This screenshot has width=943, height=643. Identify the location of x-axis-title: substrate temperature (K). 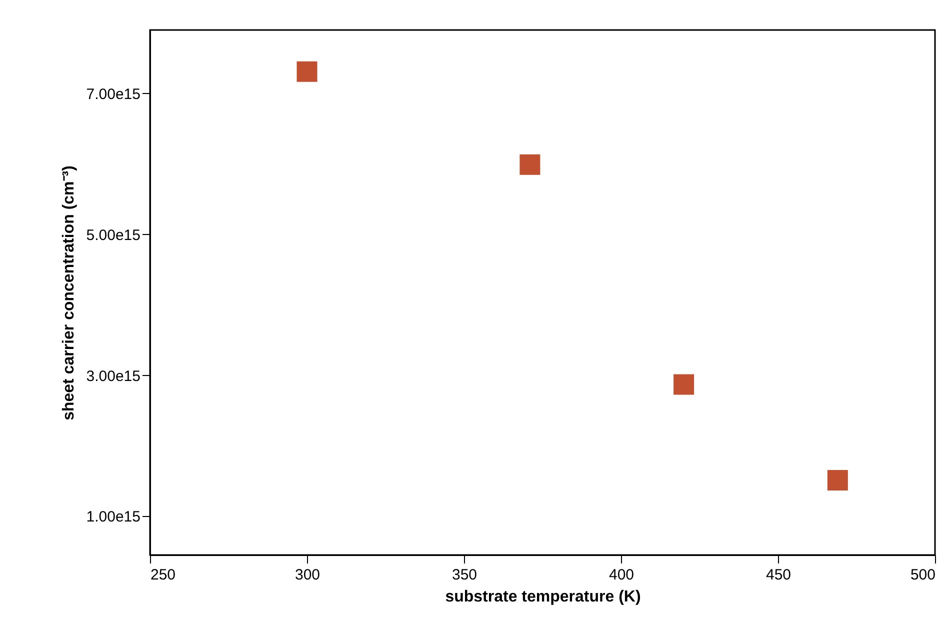
(543, 597).